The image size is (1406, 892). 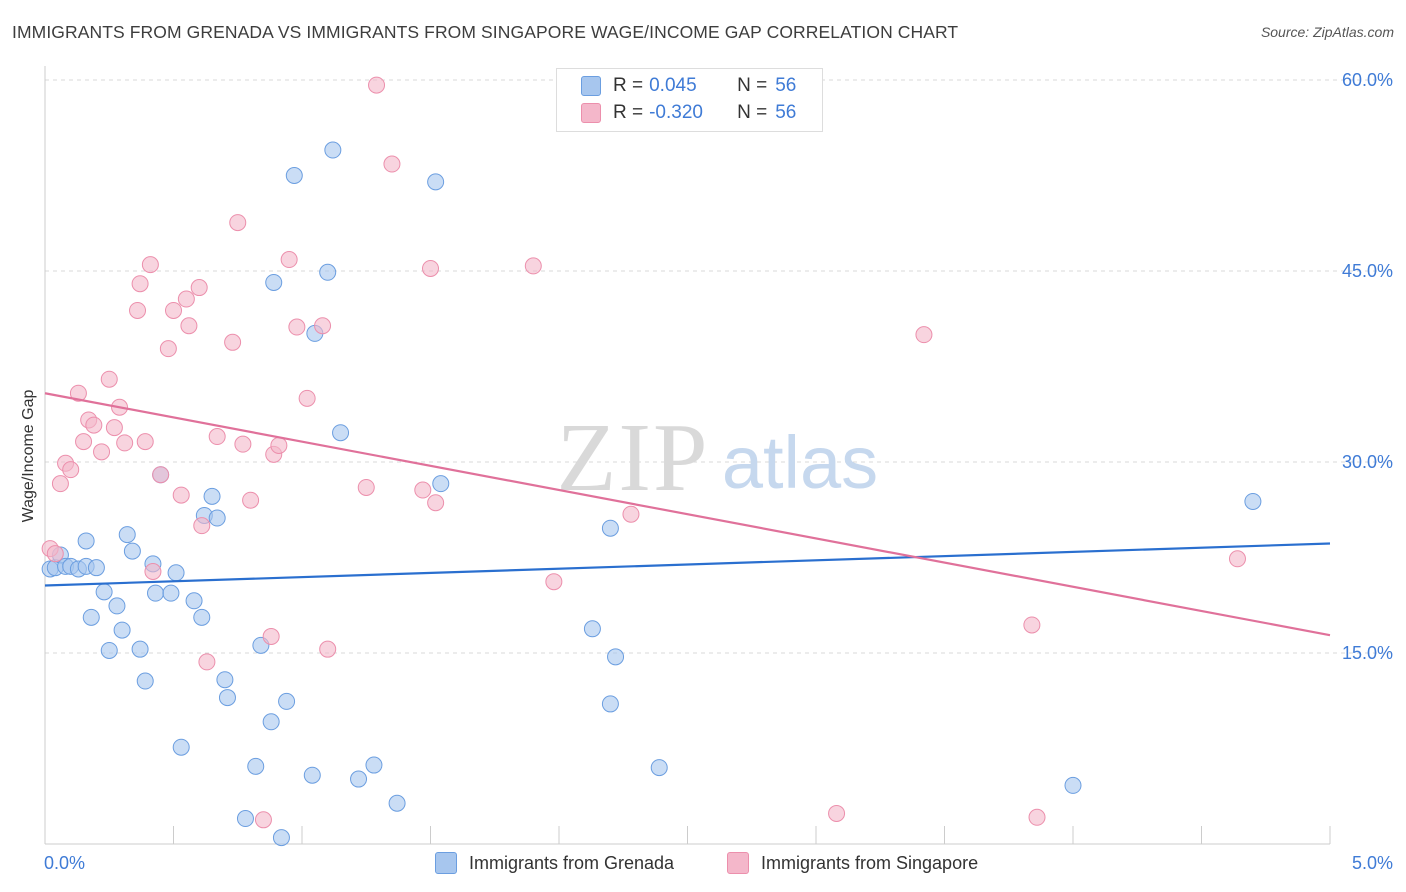 What do you see at coordinates (718, 458) in the screenshot?
I see `watermark: ZIP atlas` at bounding box center [718, 458].